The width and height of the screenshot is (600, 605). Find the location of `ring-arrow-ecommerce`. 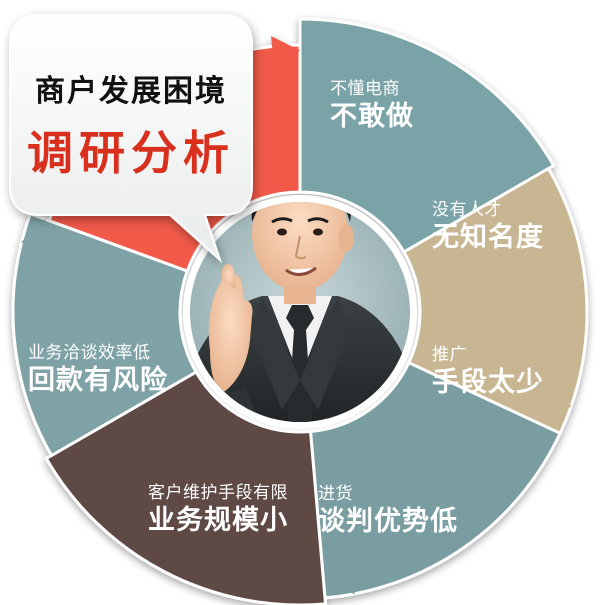

ring-arrow-ecommerce is located at coordinates (523, 158).